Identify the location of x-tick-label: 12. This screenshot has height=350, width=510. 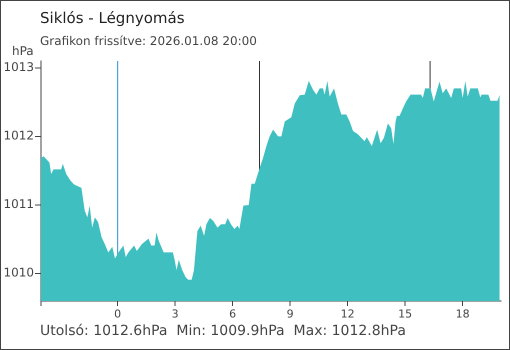
(347, 313).